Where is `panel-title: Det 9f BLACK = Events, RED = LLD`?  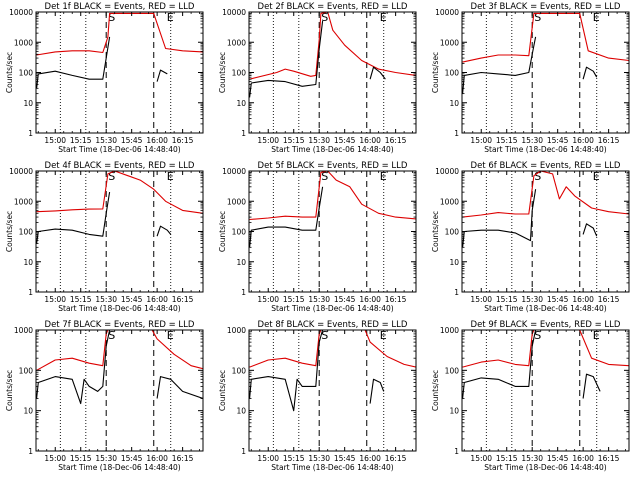 panel-title: Det 9f BLACK = Events, RED = LLD is located at coordinates (546, 325).